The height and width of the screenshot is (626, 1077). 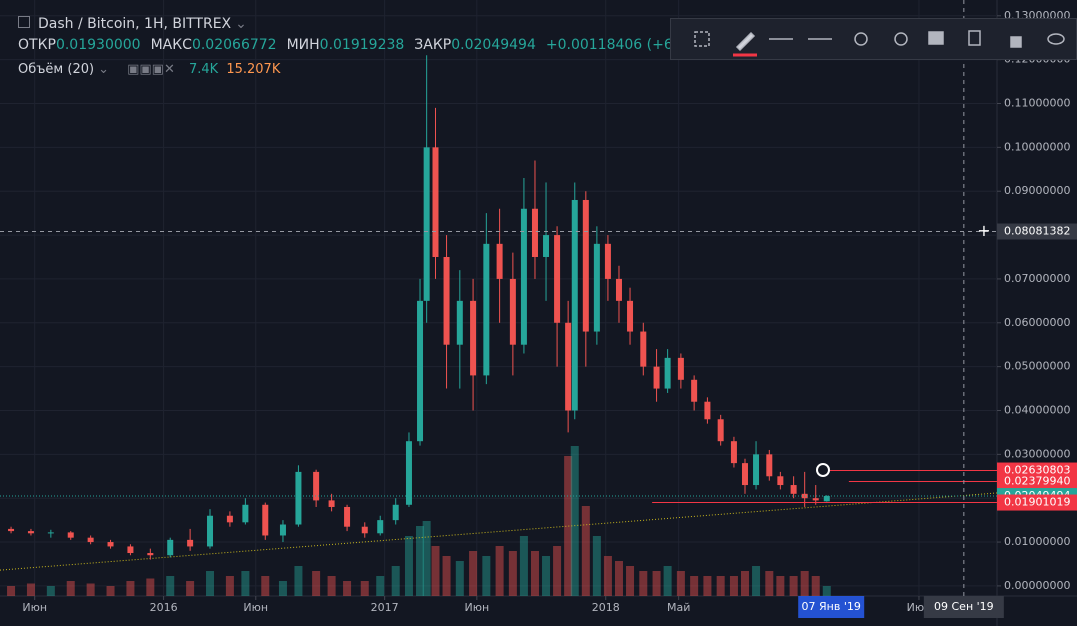 I want to click on ohlc-value: 0.02066772, so click(x=234, y=45).